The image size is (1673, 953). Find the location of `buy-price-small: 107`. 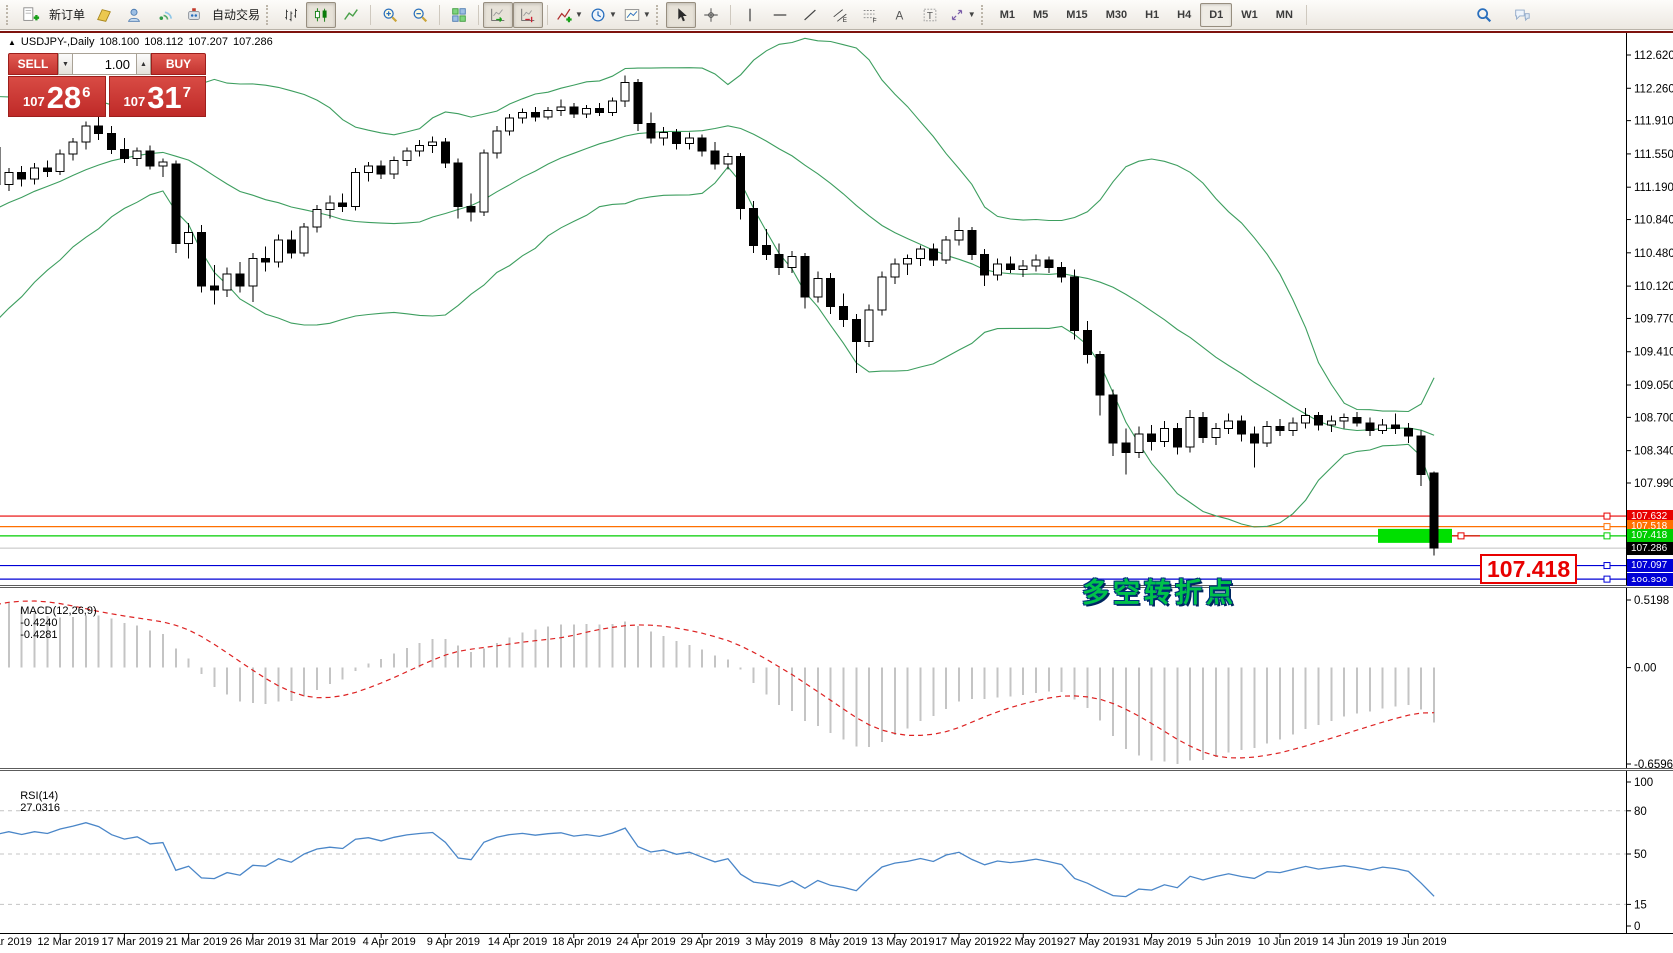

buy-price-small: 107 is located at coordinates (134, 101).